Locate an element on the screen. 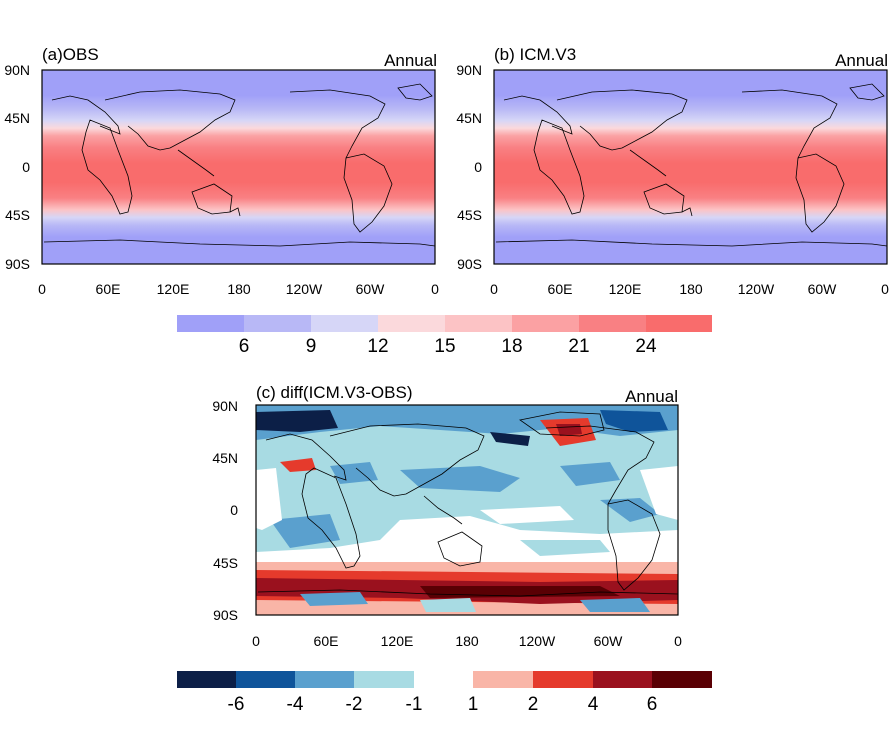 This screenshot has height=730, width=893. colorbar-label: -4 is located at coordinates (295, 704).